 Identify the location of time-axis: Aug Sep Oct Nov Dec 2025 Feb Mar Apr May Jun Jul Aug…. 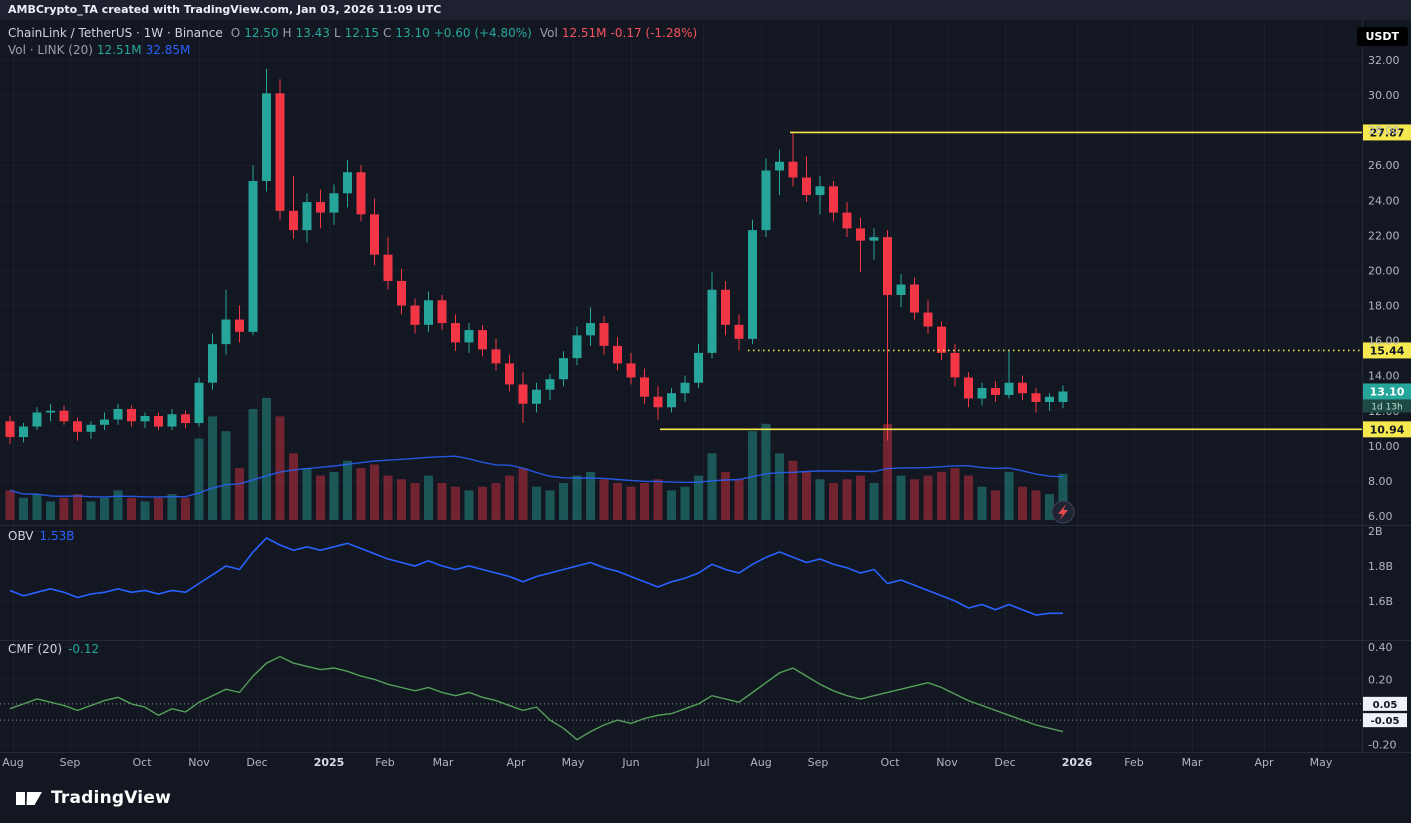
(667, 762).